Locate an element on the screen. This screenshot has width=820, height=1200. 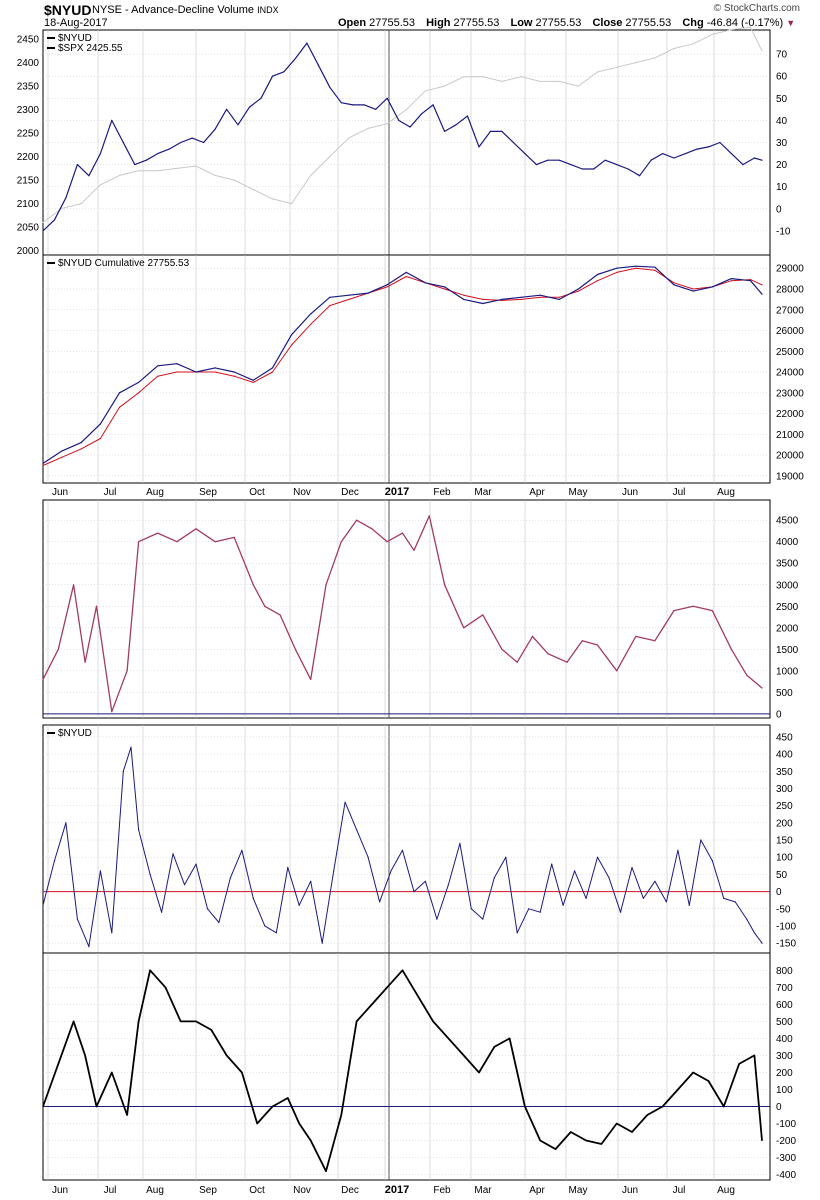
y-tick-label-right: 4000 is located at coordinates (787, 542).